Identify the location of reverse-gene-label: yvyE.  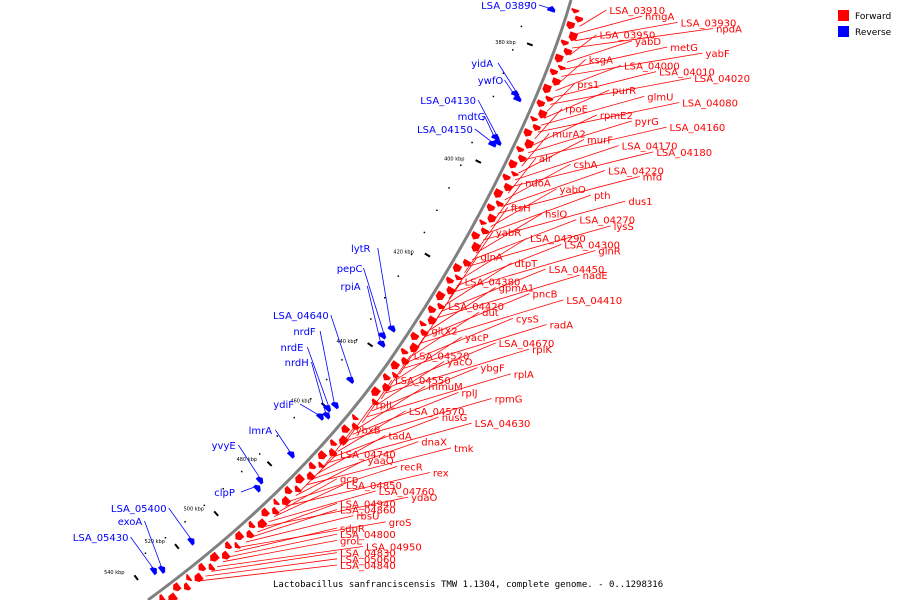
(224, 446).